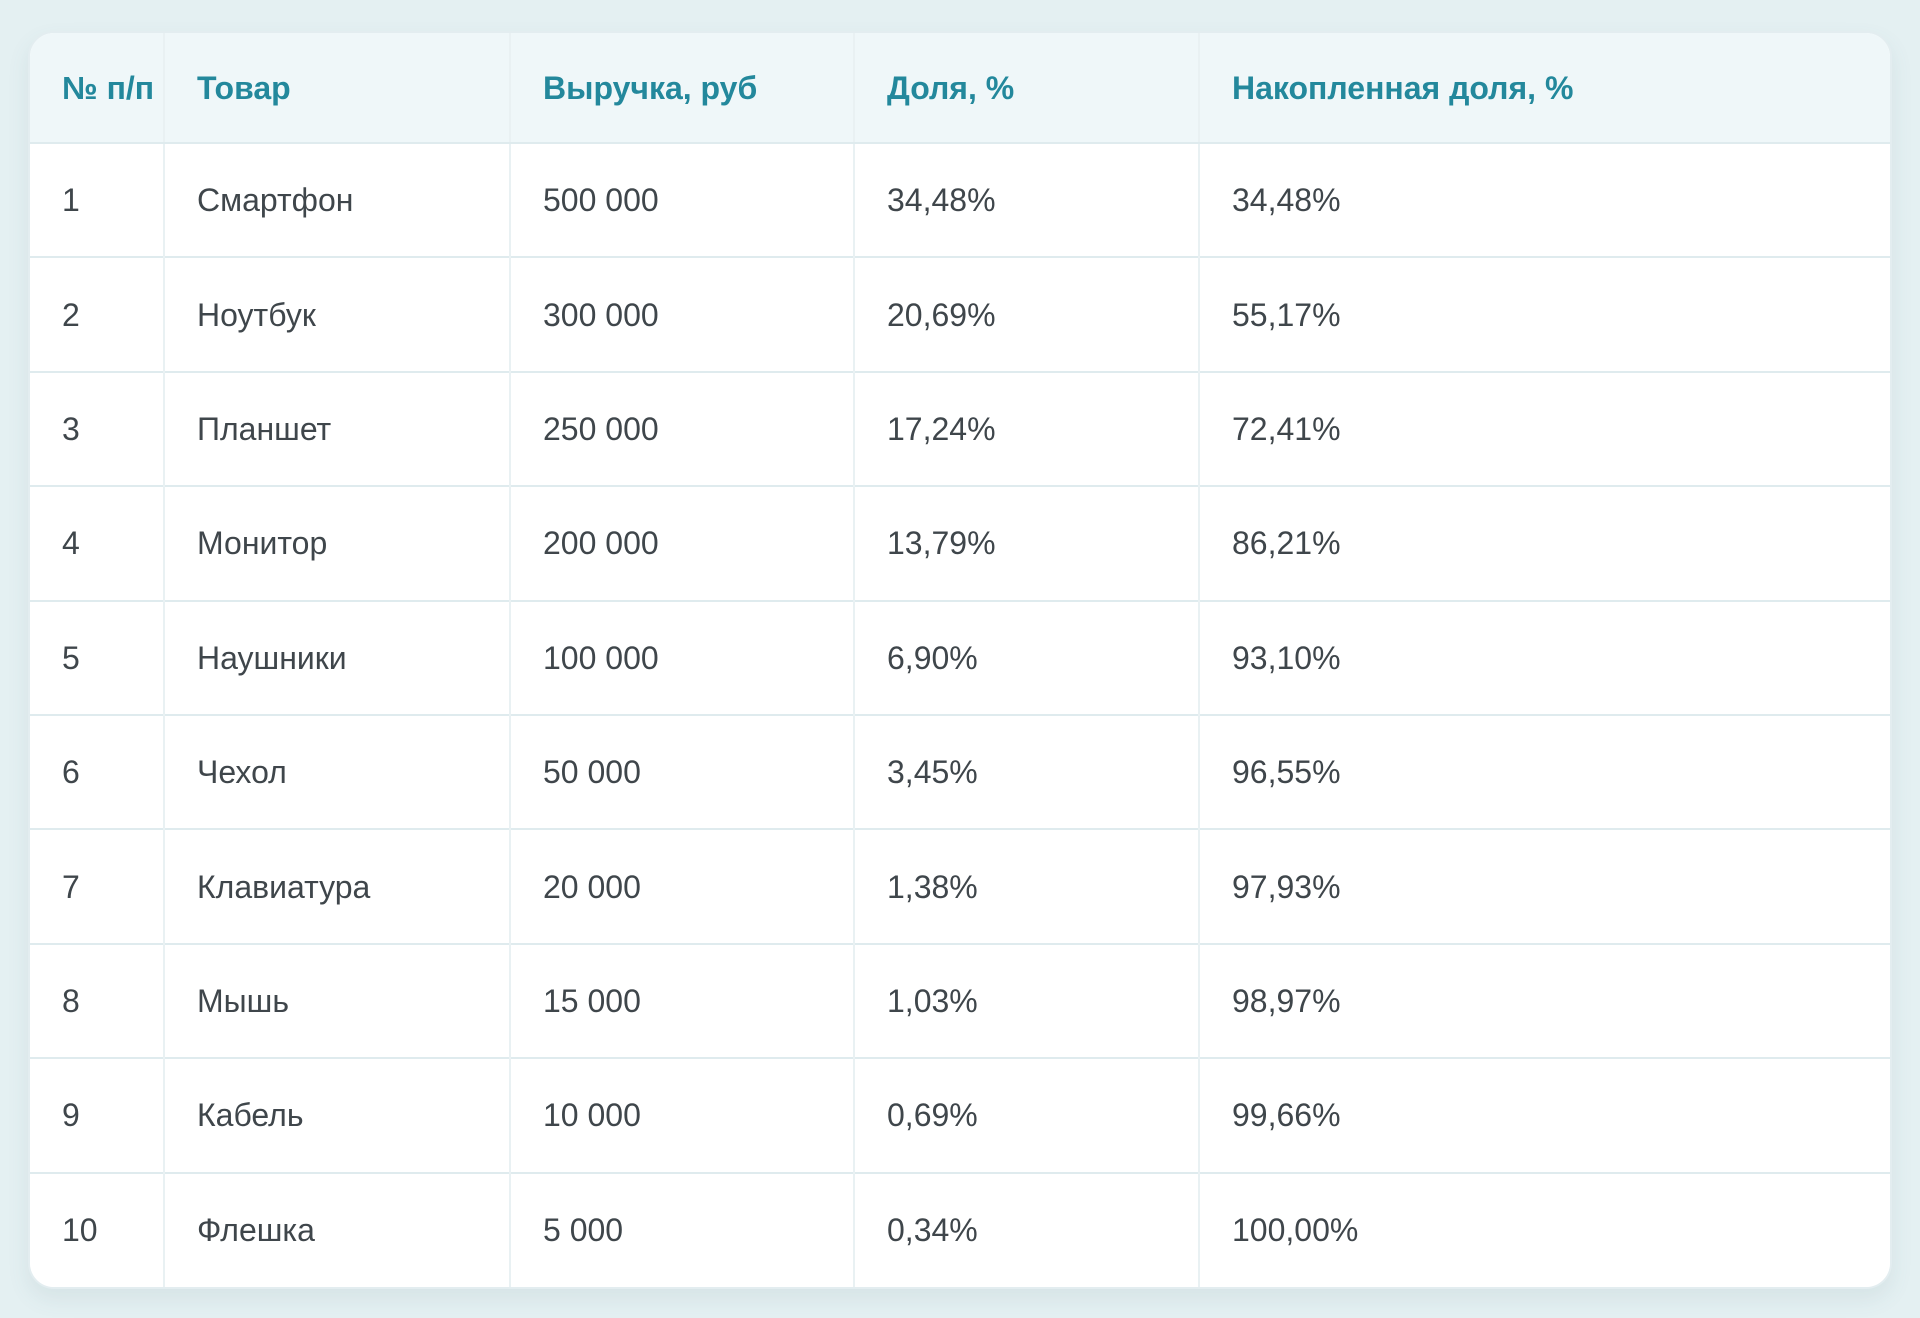  Describe the element at coordinates (682, 1229) in the screenshot. I see `cell-revenue: 5 000` at that location.